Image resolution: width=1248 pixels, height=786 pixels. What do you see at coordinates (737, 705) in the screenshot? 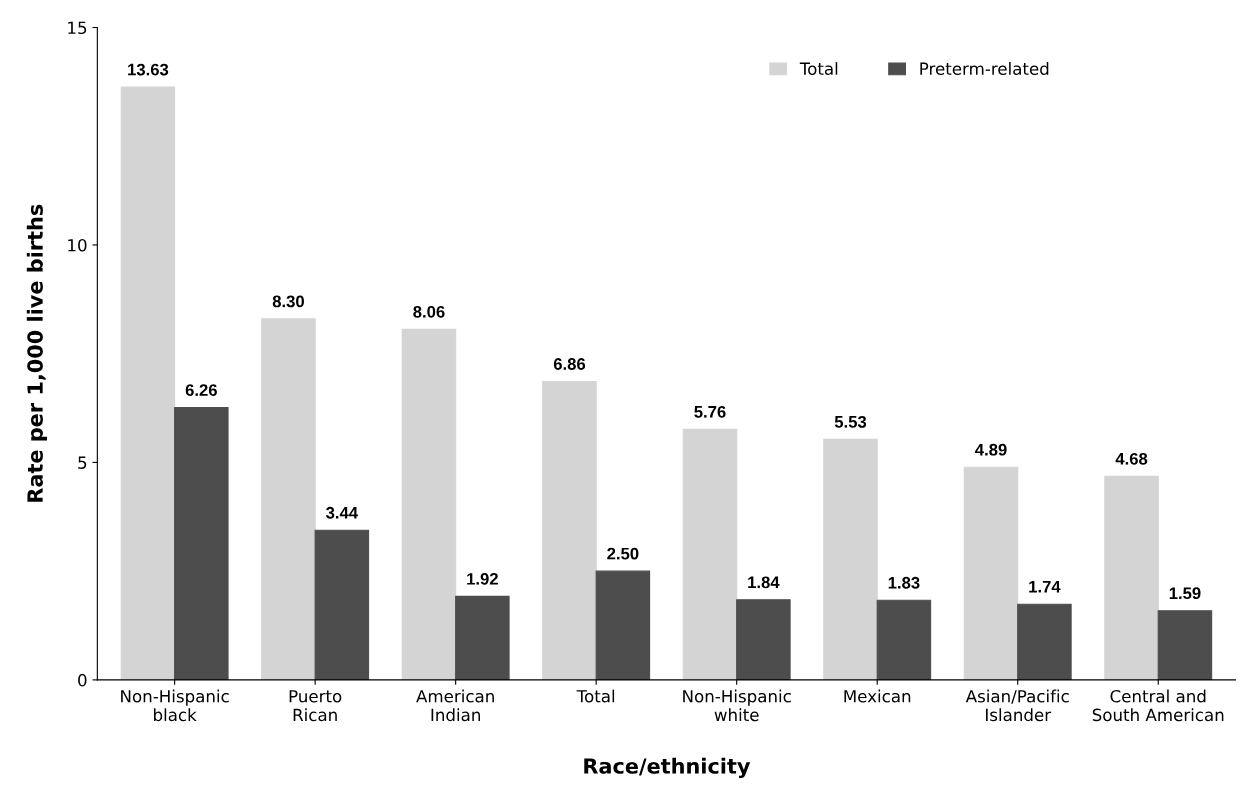
I see `x-tick-label: Non-Hispanic white` at bounding box center [737, 705].